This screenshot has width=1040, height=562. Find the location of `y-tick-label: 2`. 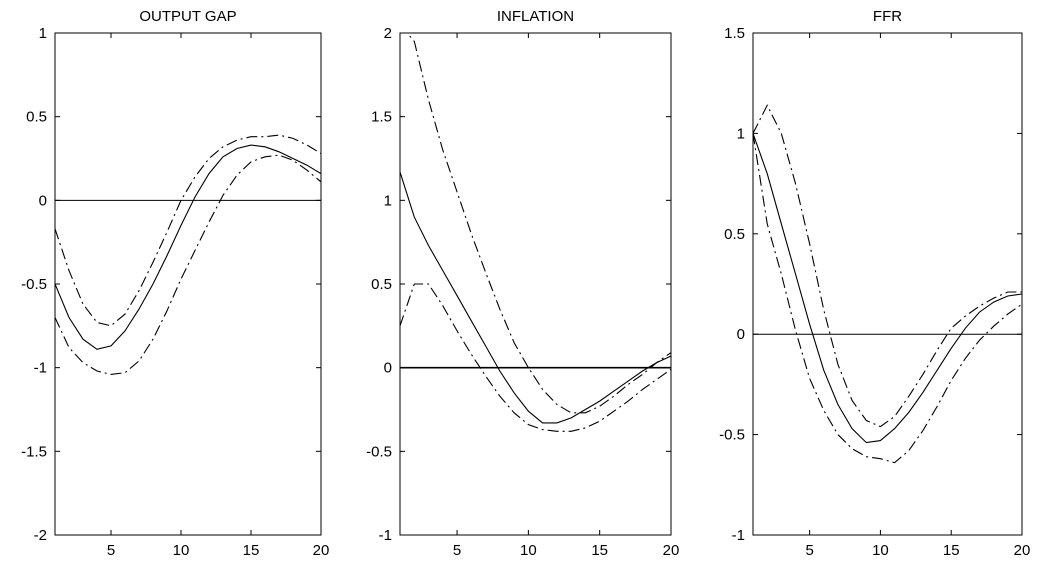

y-tick-label: 2 is located at coordinates (388, 33).